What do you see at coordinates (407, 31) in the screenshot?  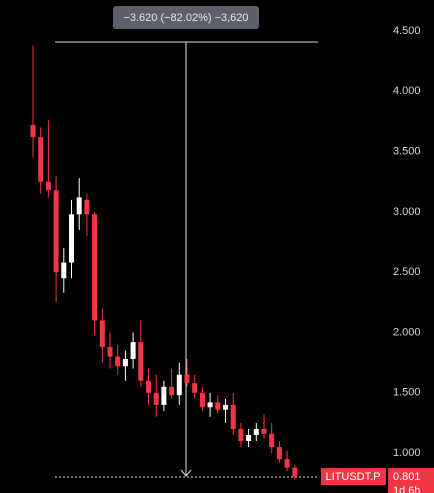 I see `y-tick-label: 4.500` at bounding box center [407, 31].